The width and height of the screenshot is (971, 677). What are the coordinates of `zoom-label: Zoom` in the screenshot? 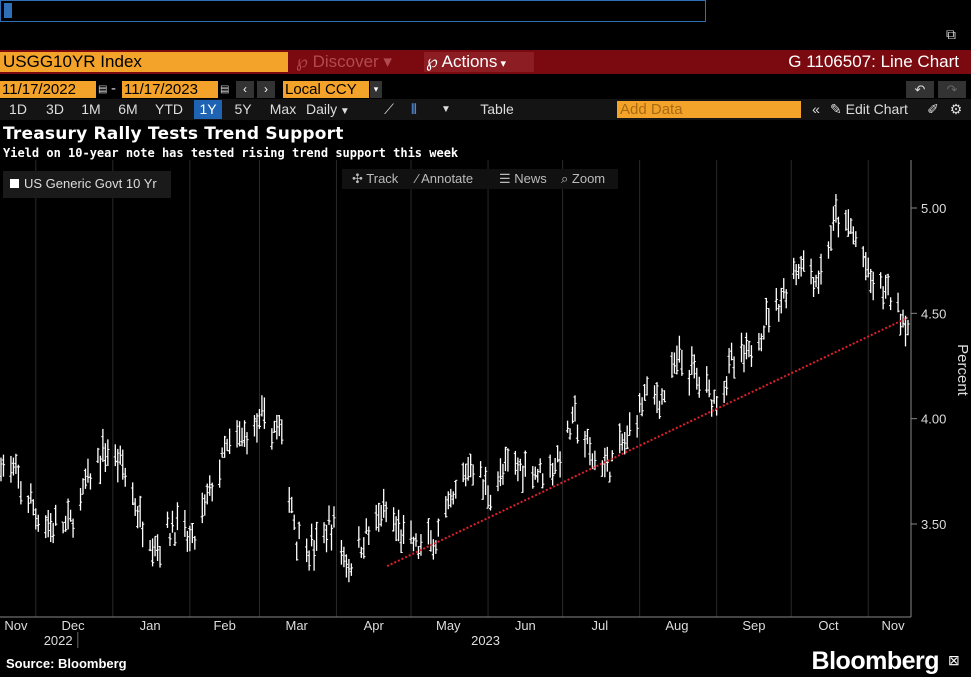 It's located at (588, 178).